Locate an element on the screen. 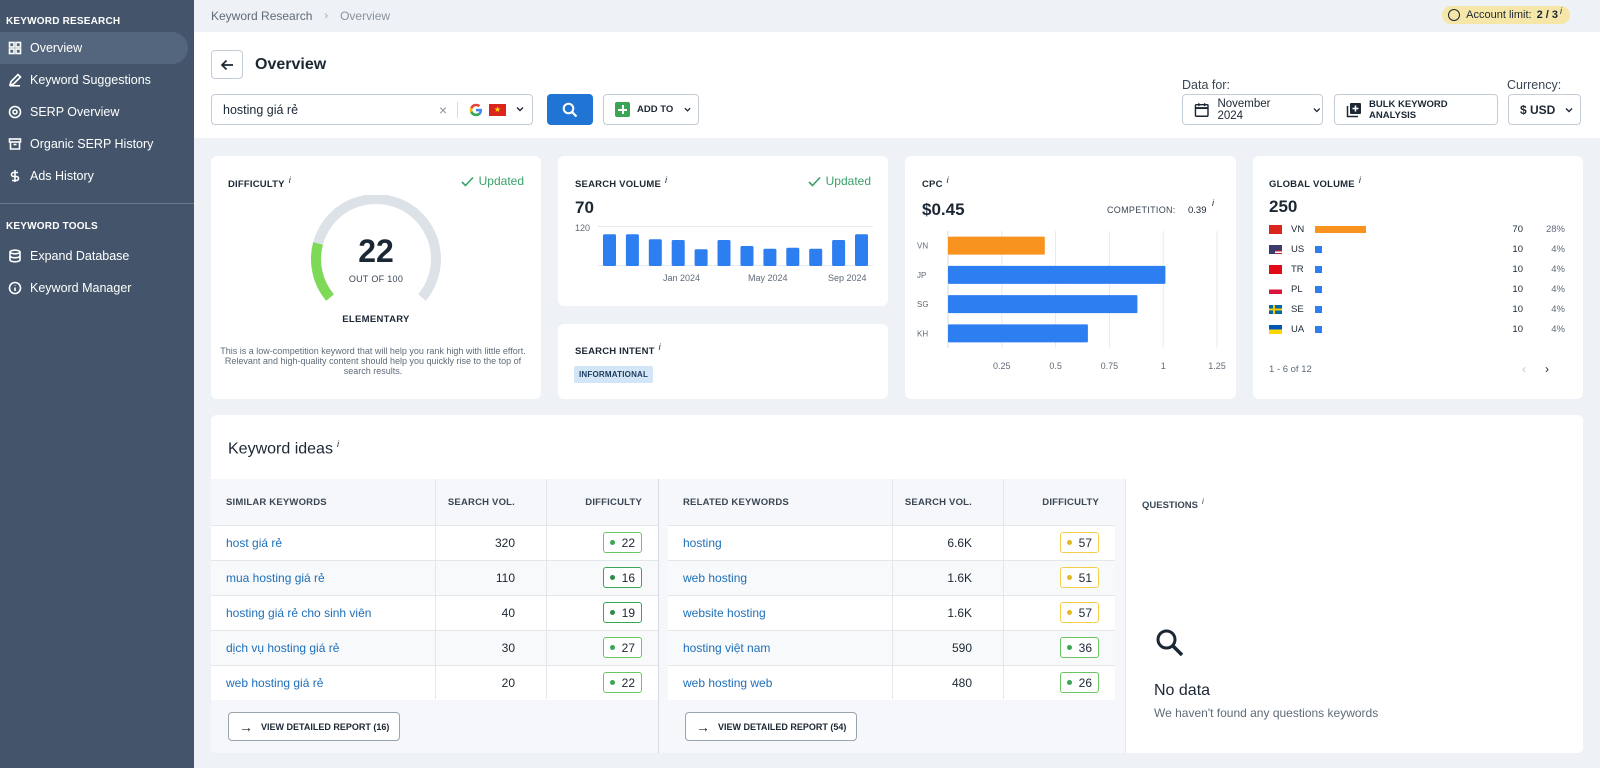 This screenshot has width=1600, height=768. country-code: SE is located at coordinates (1297, 309).